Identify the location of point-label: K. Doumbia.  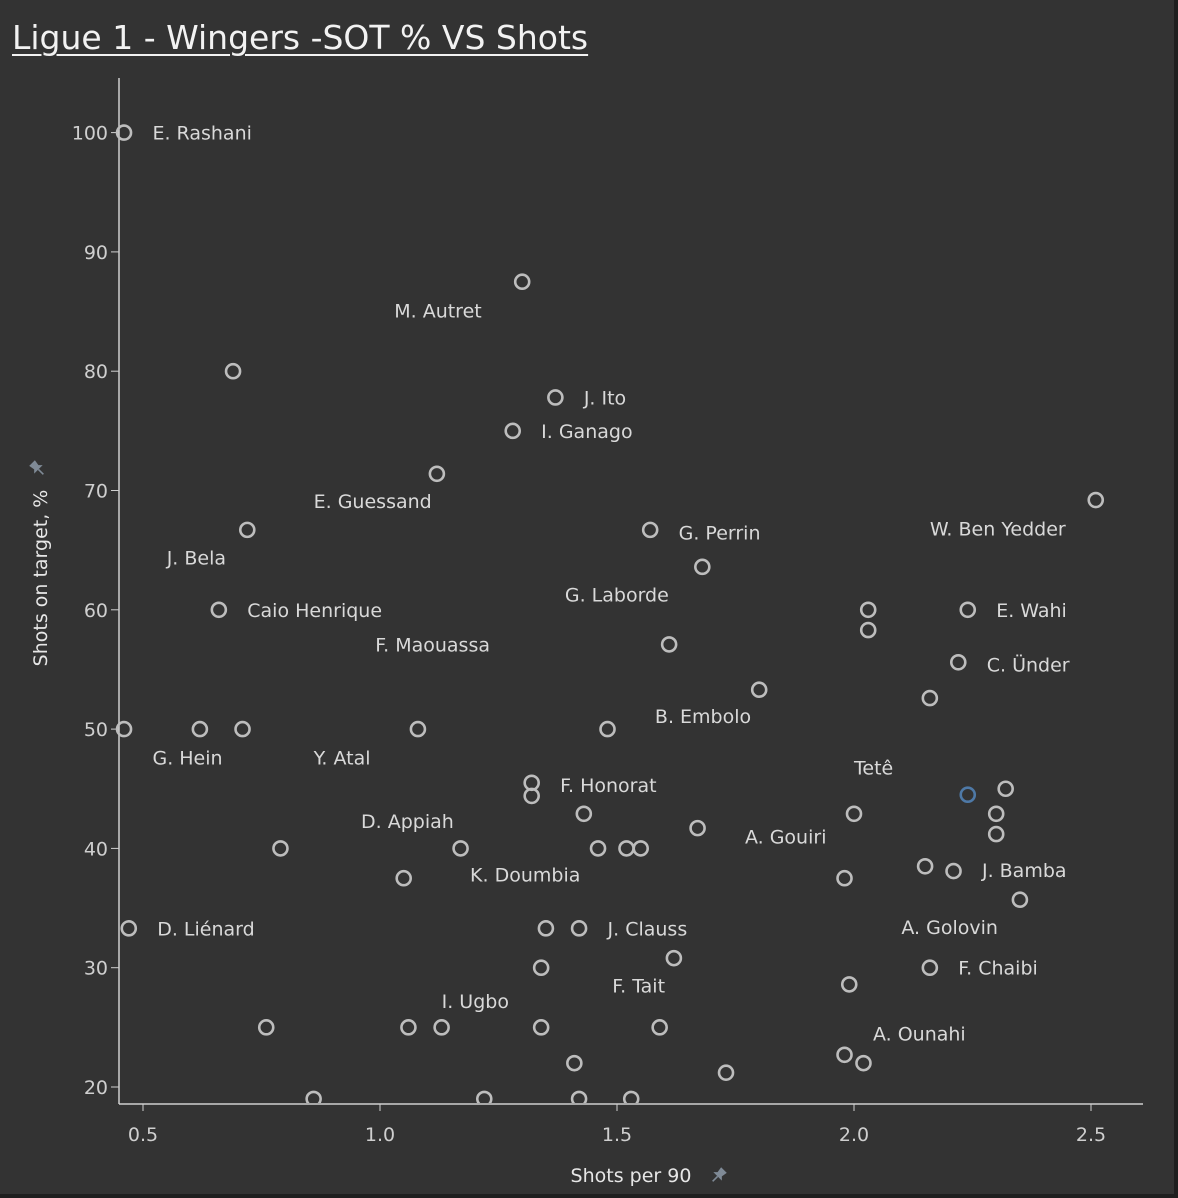
(525, 876).